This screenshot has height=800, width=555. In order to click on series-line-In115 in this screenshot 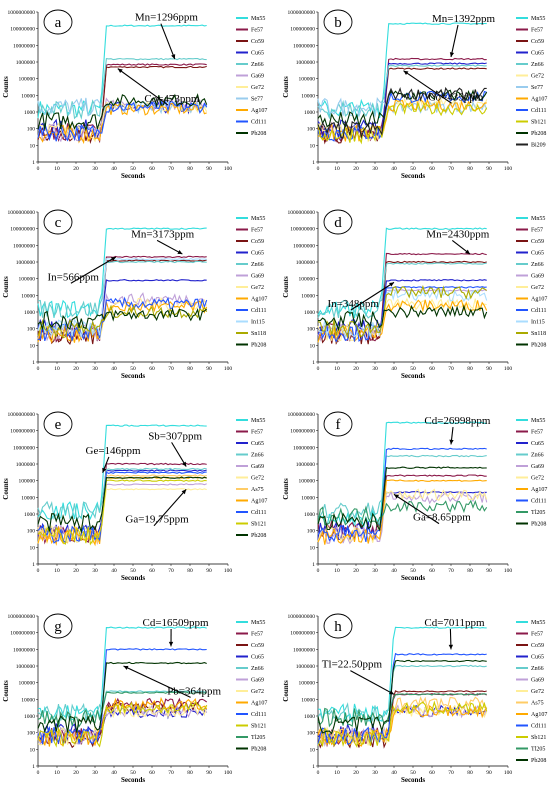, I will do `click(402, 313)`.